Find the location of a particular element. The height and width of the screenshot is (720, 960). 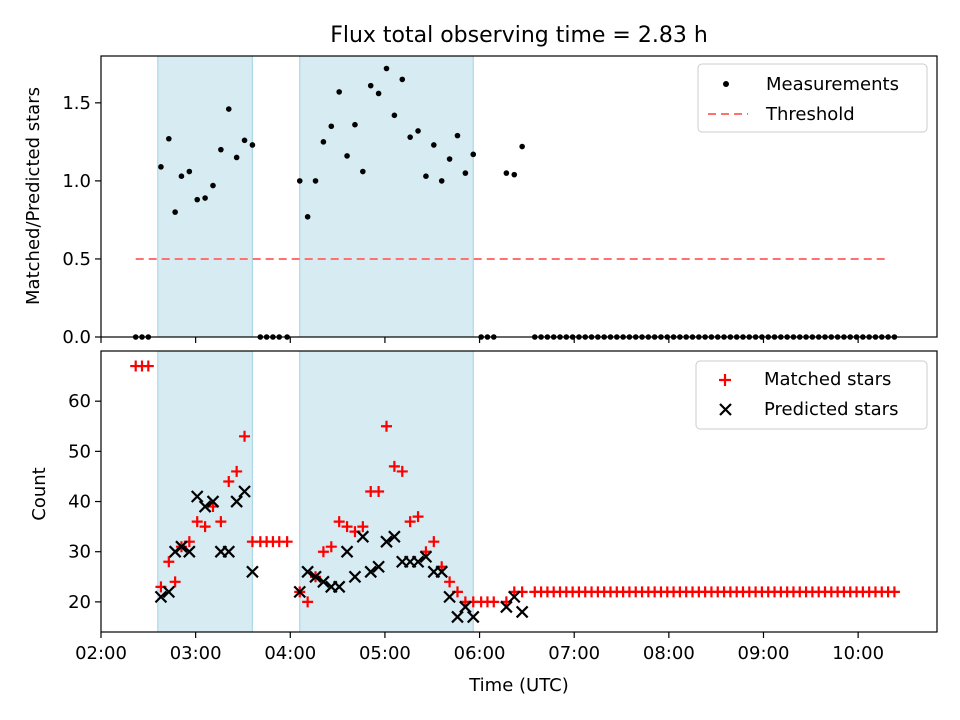

bottom-shaded-intervals is located at coordinates (315, 491).